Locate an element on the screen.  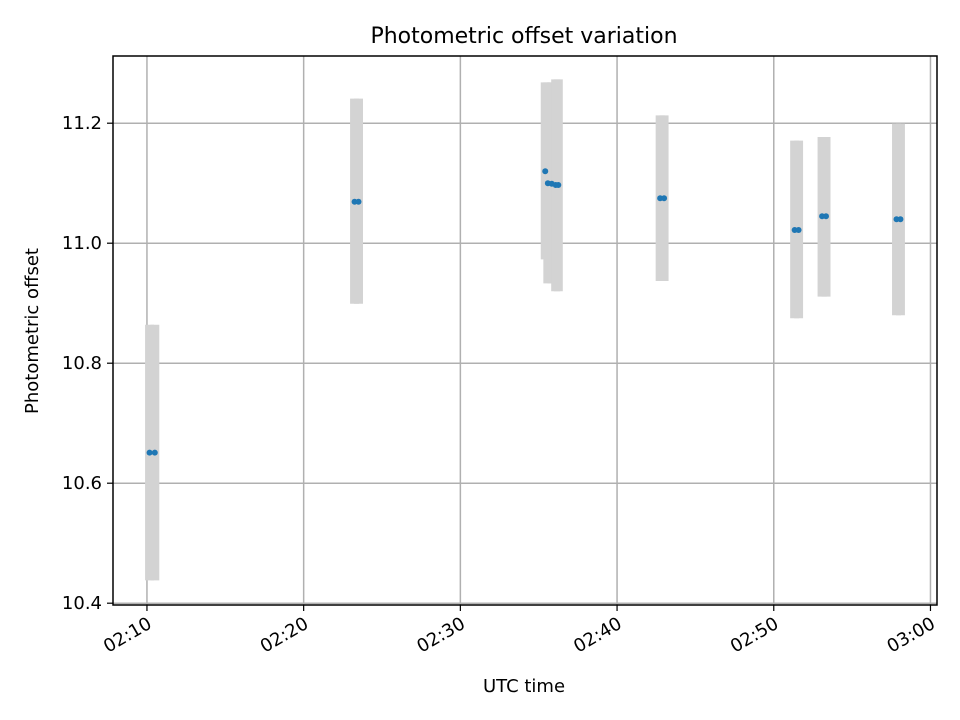
y-tick-label: 10.8 is located at coordinates (82, 363).